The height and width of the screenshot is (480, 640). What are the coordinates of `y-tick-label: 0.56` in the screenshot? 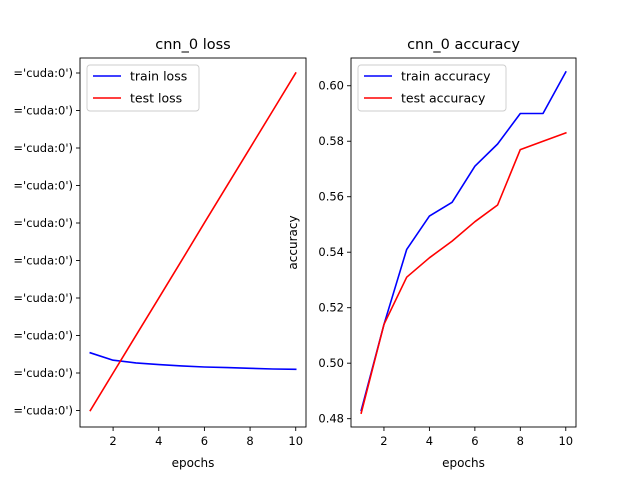 It's located at (331, 197).